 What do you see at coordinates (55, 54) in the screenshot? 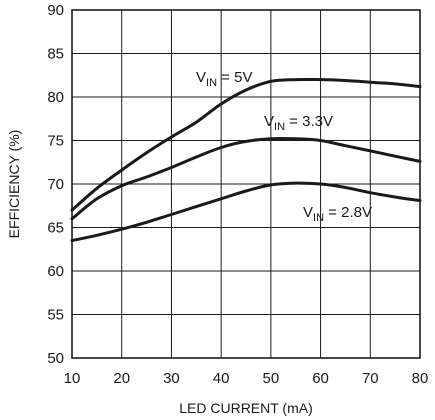
I see `y-tick-label: 85` at bounding box center [55, 54].